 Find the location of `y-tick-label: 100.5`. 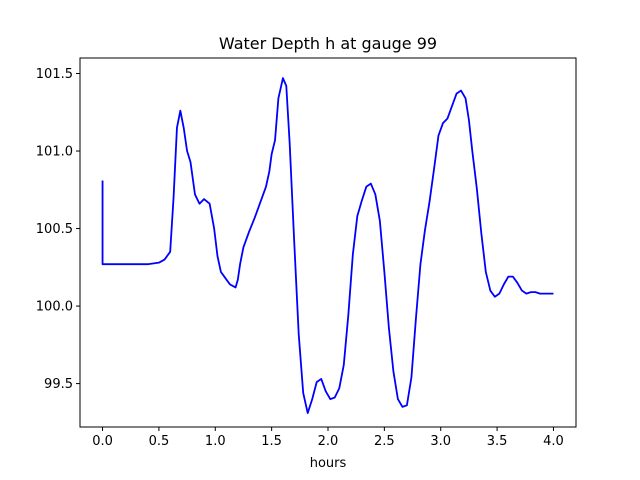

y-tick-label: 100.5 is located at coordinates (54, 229).